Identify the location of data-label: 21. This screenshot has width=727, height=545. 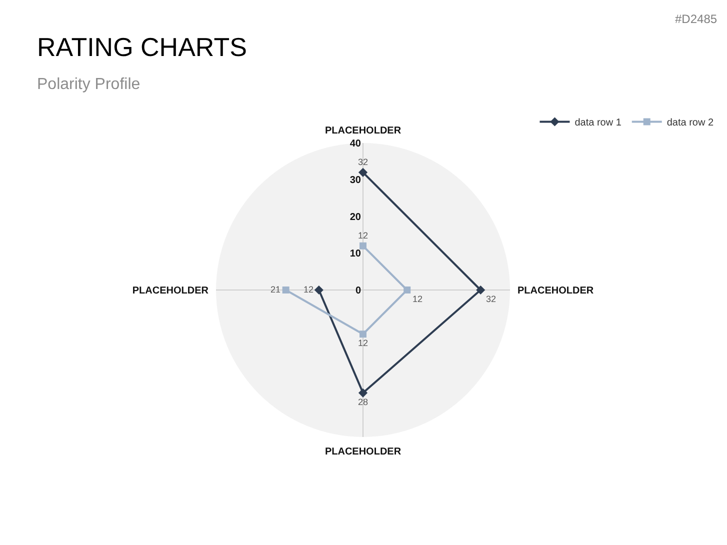
(275, 289).